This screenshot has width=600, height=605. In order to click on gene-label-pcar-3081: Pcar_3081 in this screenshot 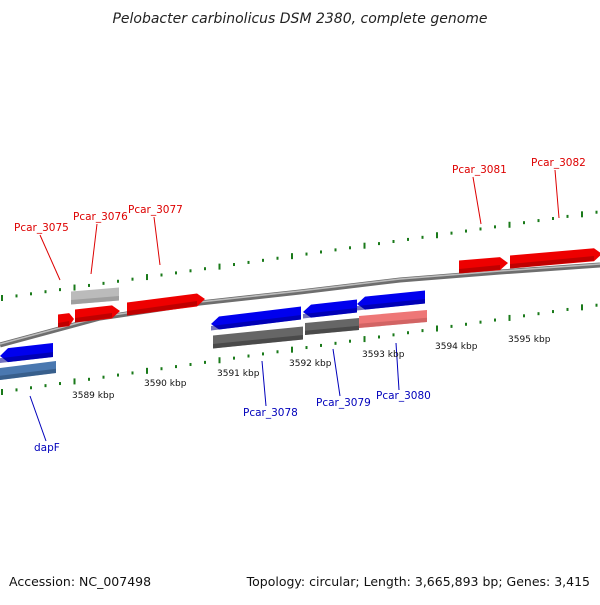, I will do `click(479, 170)`.